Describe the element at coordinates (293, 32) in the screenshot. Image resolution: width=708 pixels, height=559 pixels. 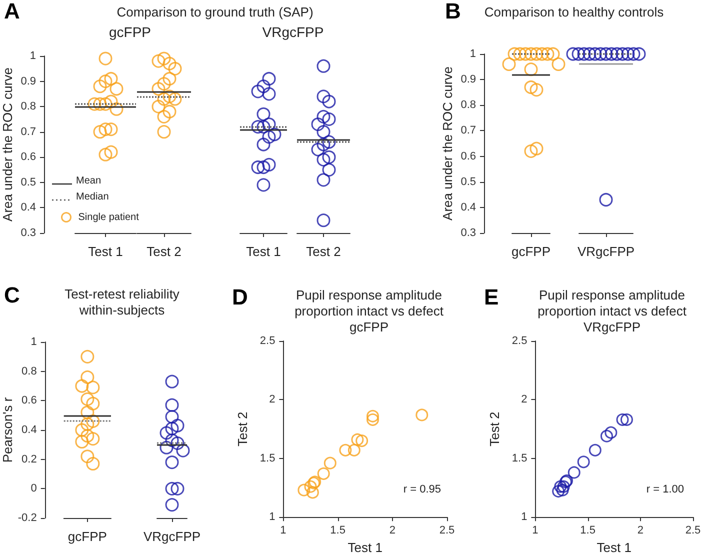
I see `chart-subtitle: VRgcFPP` at that location.